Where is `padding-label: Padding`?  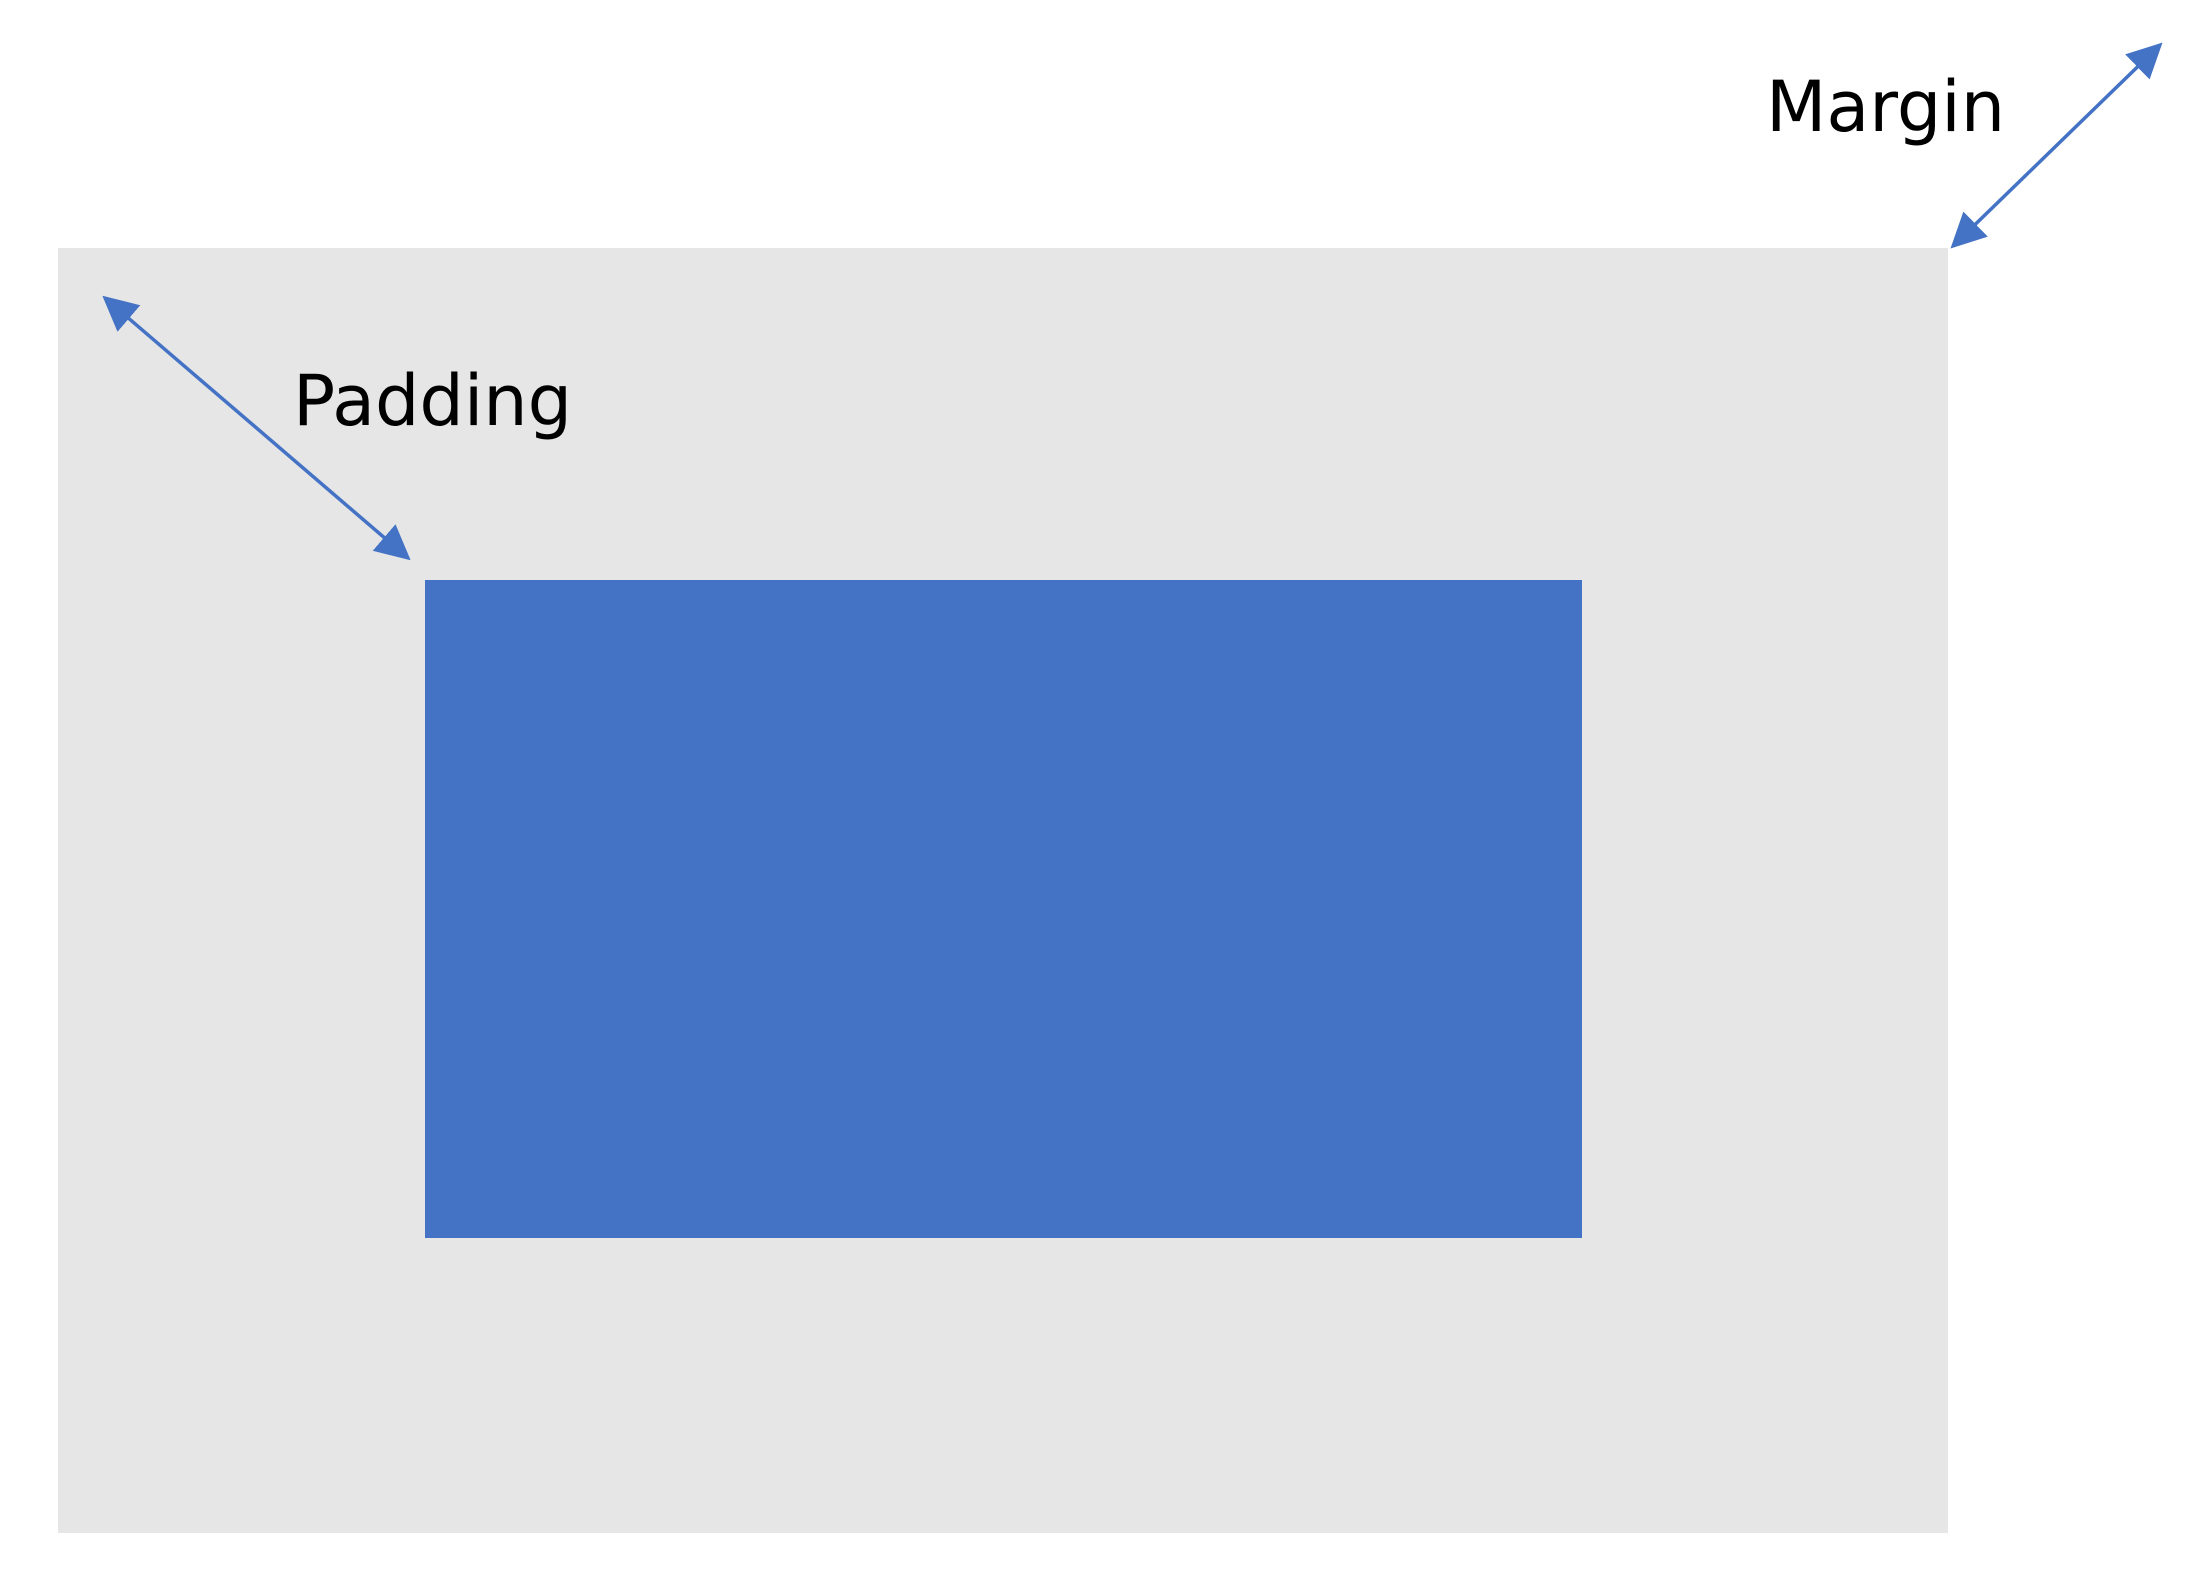
padding-label: Padding is located at coordinates (433, 401).